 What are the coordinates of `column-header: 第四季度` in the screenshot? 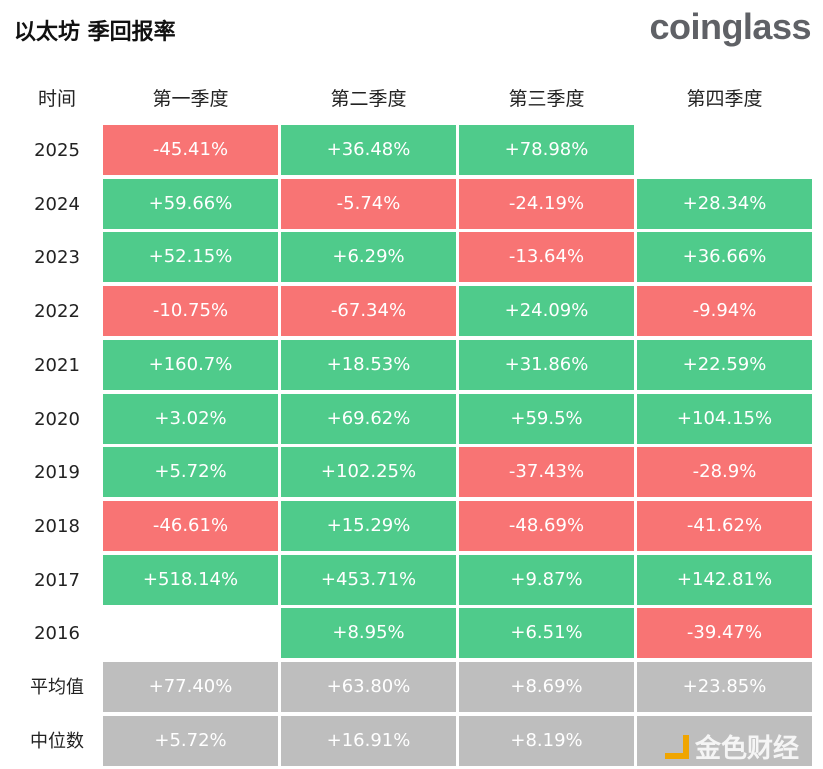 It's located at (724, 99).